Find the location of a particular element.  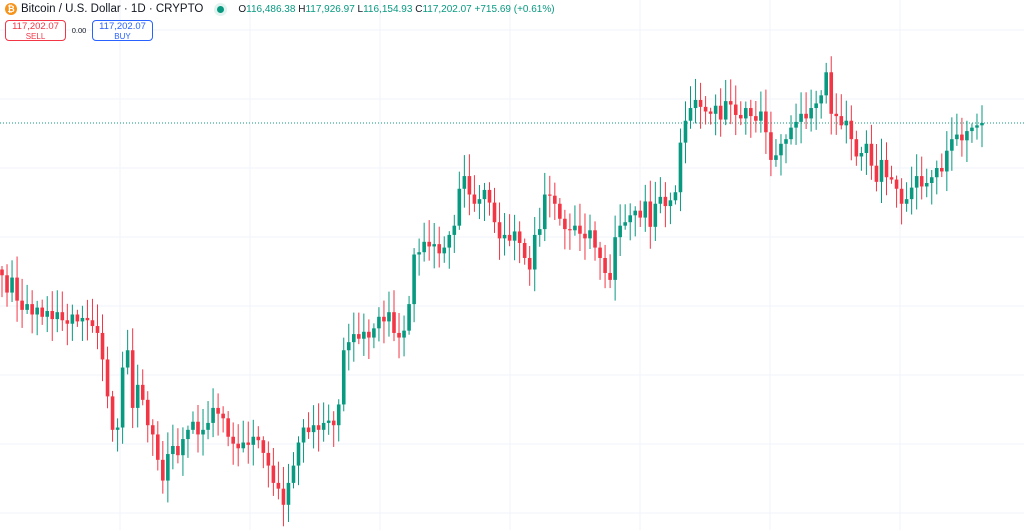

sell-button: 117,202.07 SELL is located at coordinates (35, 30).